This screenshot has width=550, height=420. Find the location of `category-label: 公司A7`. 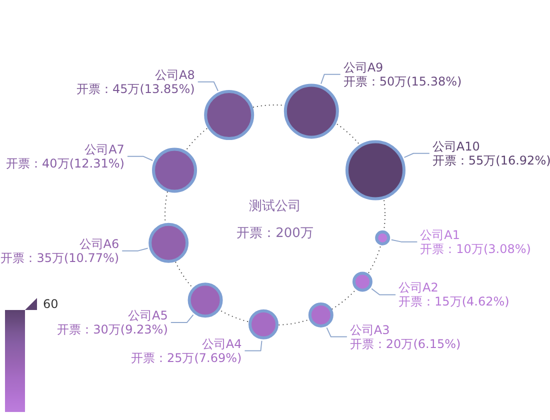

category-label: 公司A7 is located at coordinates (104, 149).